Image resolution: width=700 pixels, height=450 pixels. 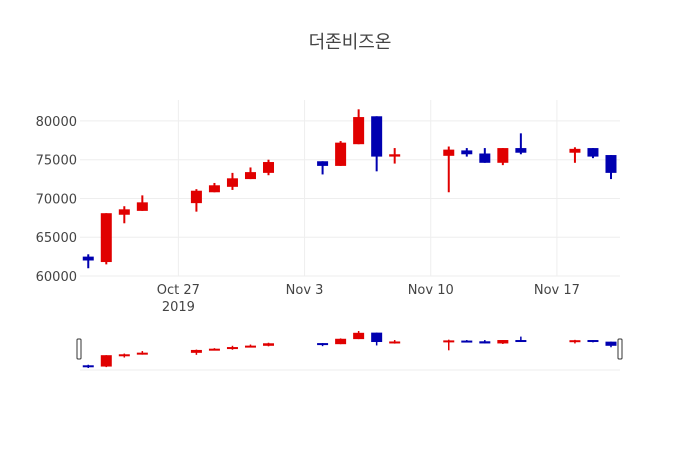 I want to click on x-tick-year-label: 2019, so click(x=178, y=307).